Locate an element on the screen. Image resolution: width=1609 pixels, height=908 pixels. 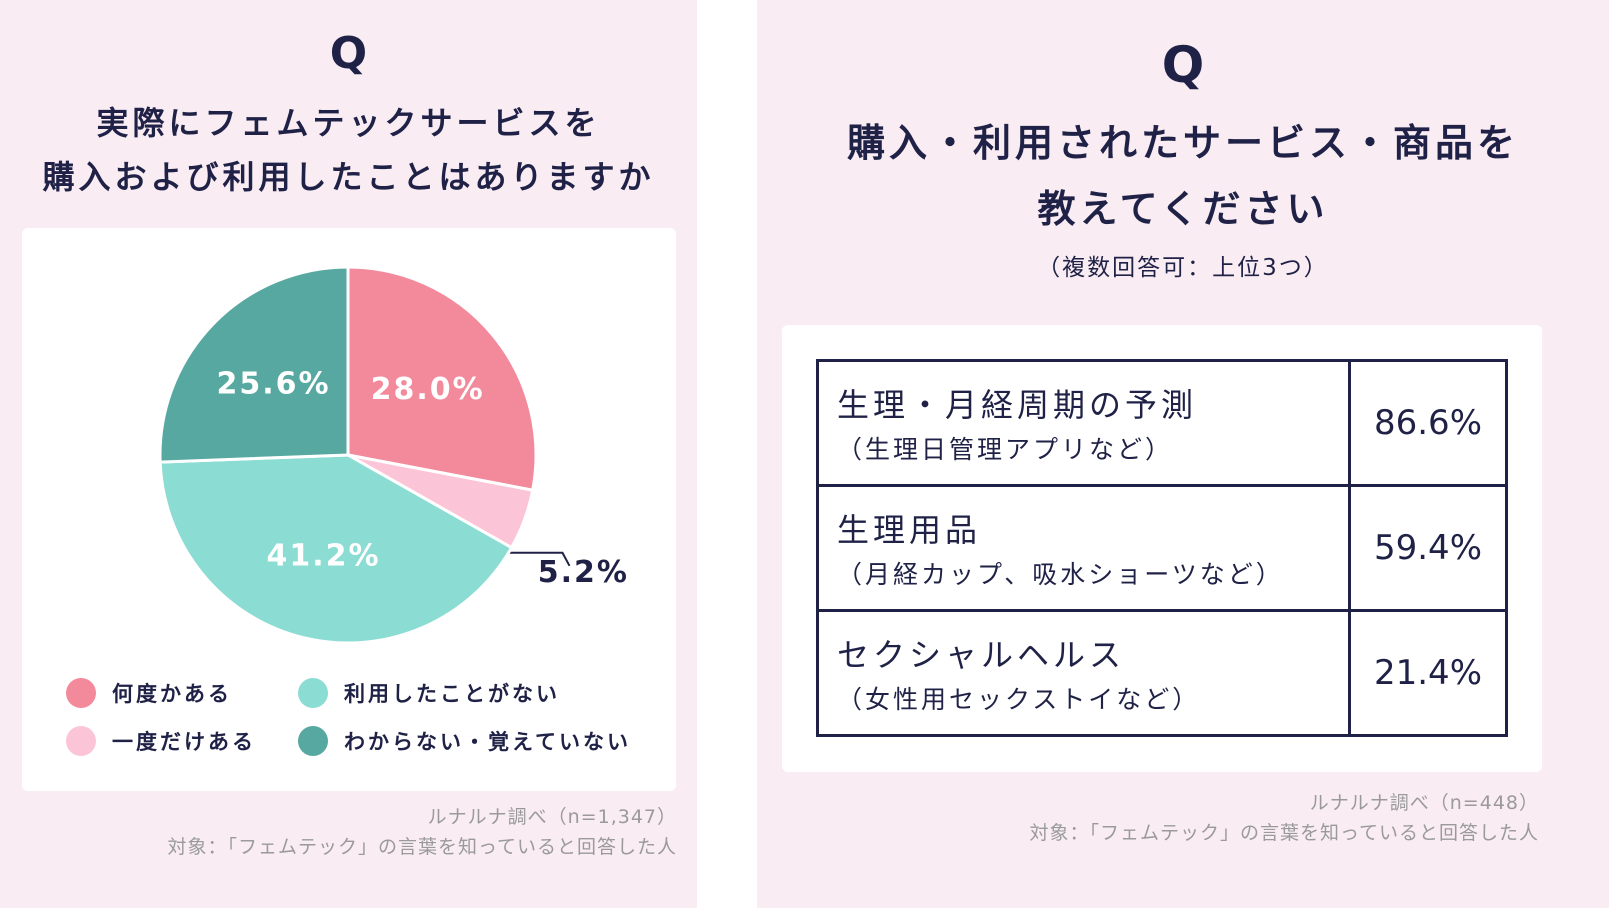
slice-label: 5.2% is located at coordinates (583, 572).